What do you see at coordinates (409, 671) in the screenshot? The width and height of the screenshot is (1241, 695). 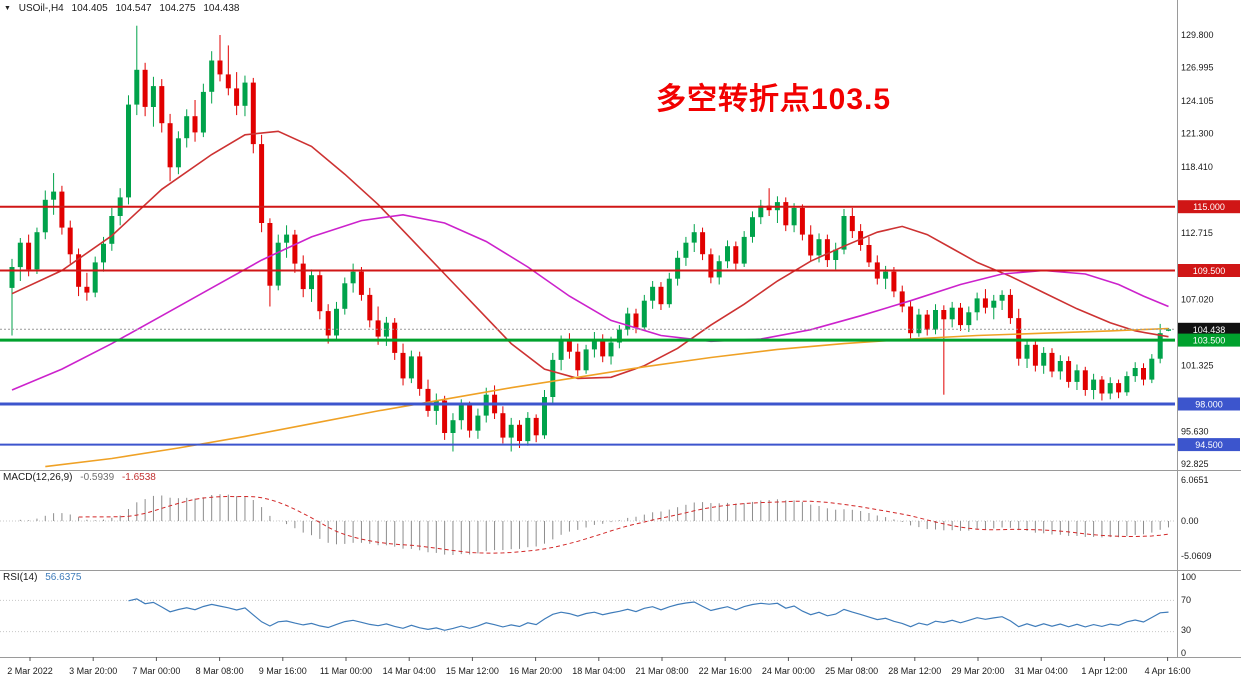 I see `date-label: 14 Mar 04:00` at bounding box center [409, 671].